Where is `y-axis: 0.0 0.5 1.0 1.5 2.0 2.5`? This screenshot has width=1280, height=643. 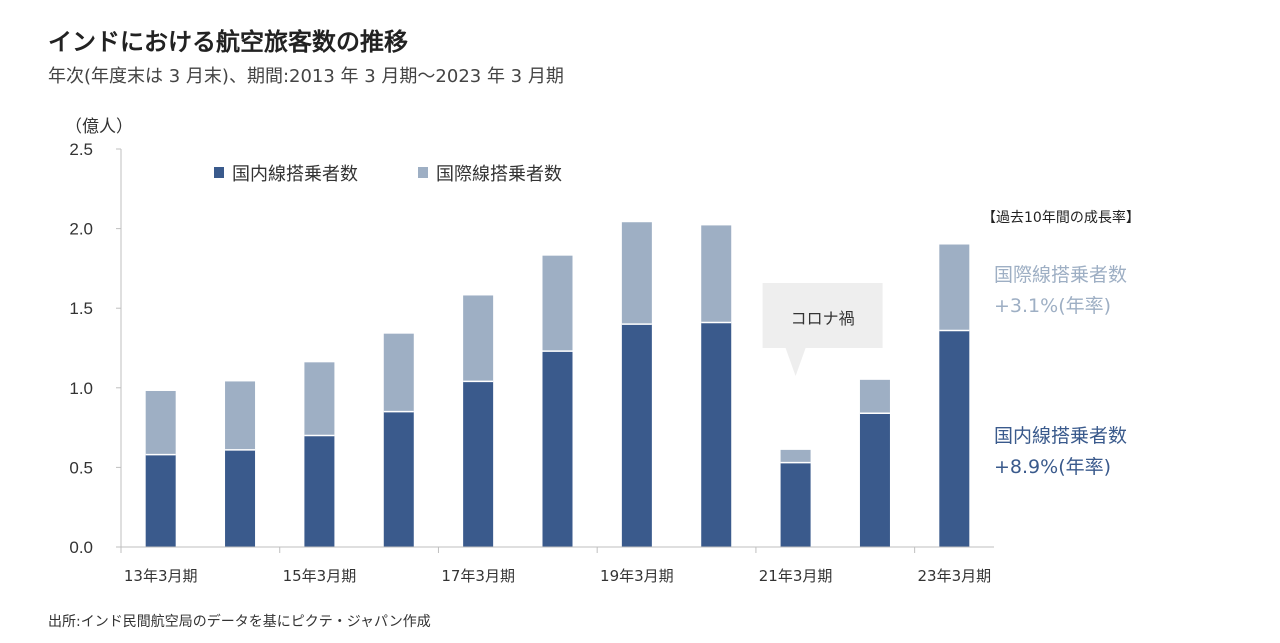 y-axis: 0.0 0.5 1.0 1.5 2.0 2.5 is located at coordinates (95, 348).